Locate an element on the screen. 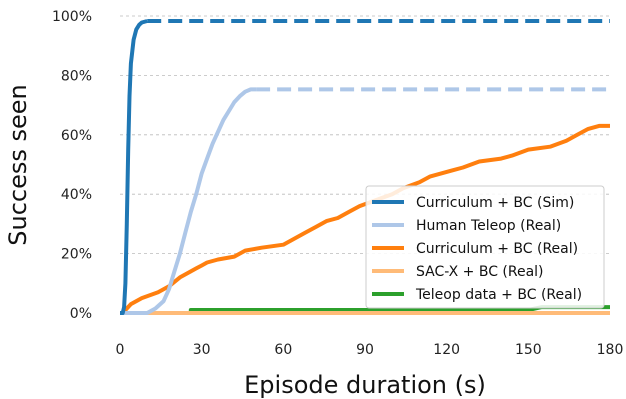 The width and height of the screenshot is (626, 399). legend-label: Teleop data + BC (Real) is located at coordinates (498, 295).